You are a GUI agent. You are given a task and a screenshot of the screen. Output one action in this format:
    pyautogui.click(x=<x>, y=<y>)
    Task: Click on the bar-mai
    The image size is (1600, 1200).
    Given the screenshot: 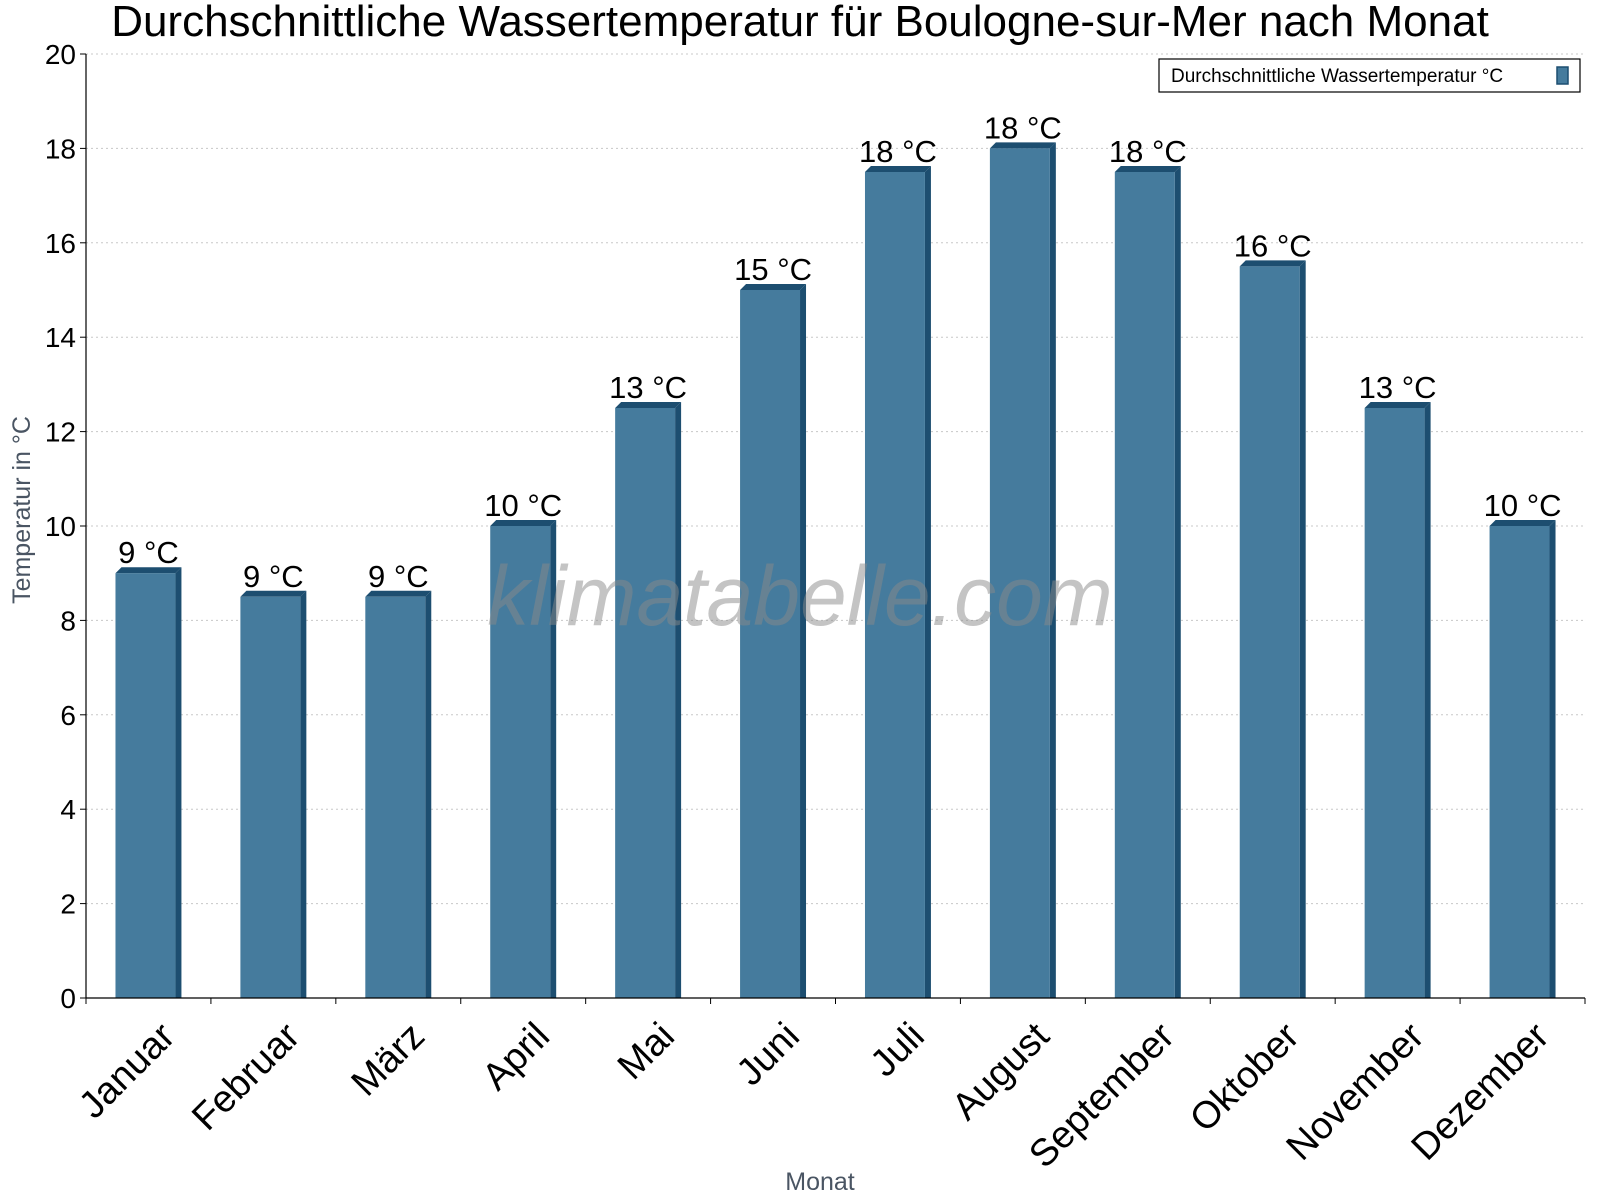 What is the action you would take?
    pyautogui.click(x=648, y=700)
    